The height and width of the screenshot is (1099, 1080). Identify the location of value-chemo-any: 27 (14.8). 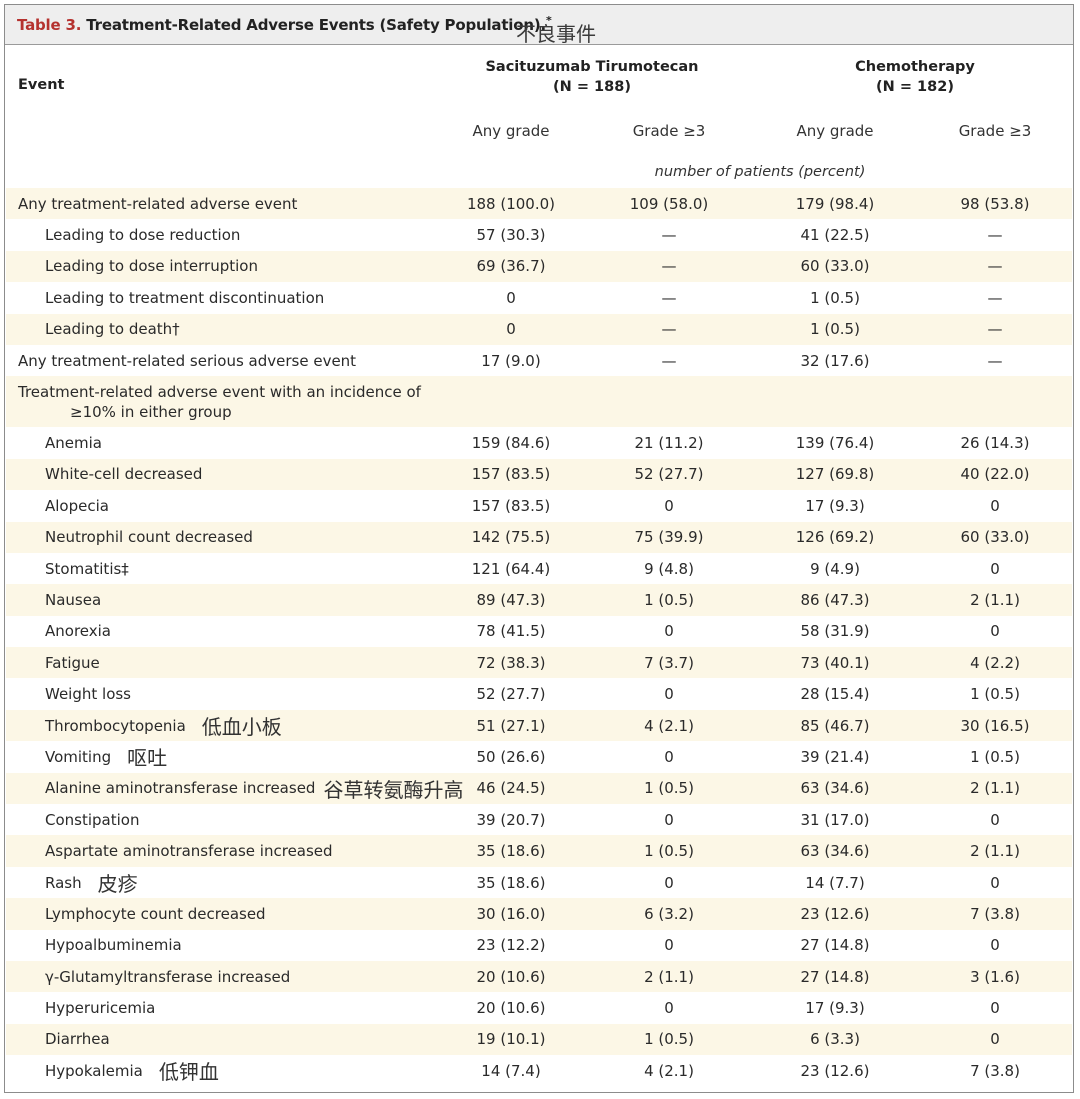
(835, 945).